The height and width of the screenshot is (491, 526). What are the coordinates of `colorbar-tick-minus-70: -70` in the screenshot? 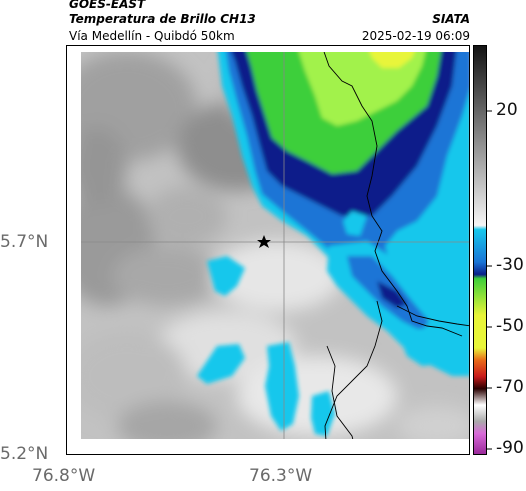 It's located at (510, 387).